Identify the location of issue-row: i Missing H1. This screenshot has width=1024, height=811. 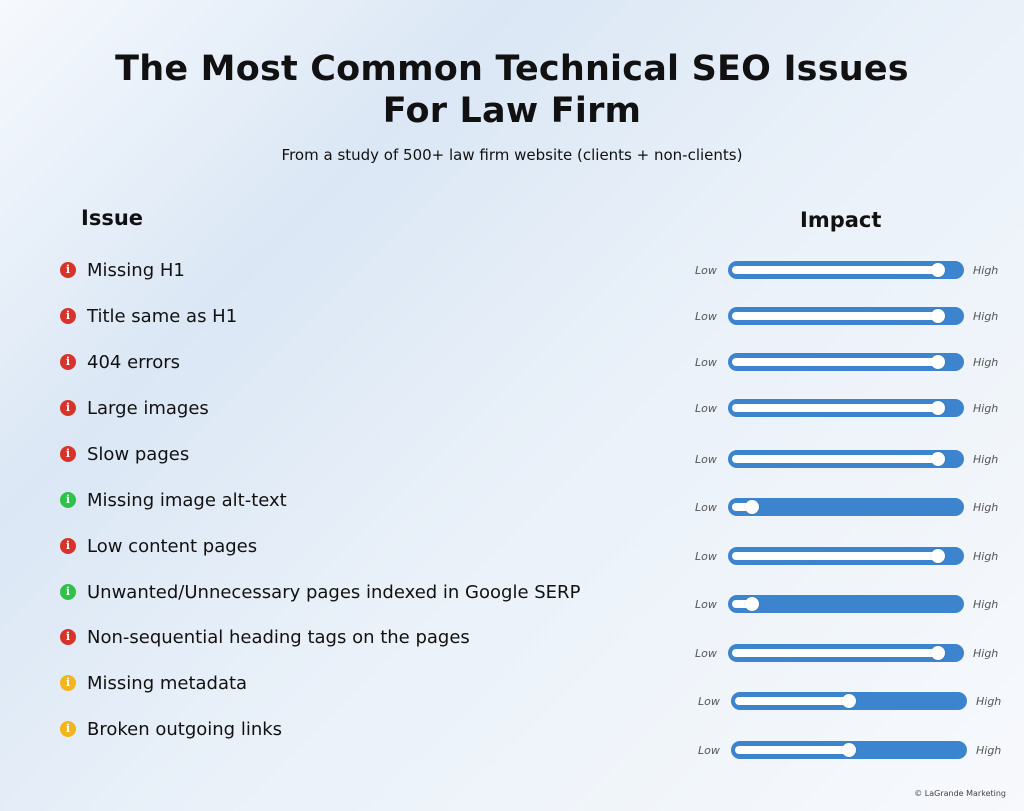
(122, 270).